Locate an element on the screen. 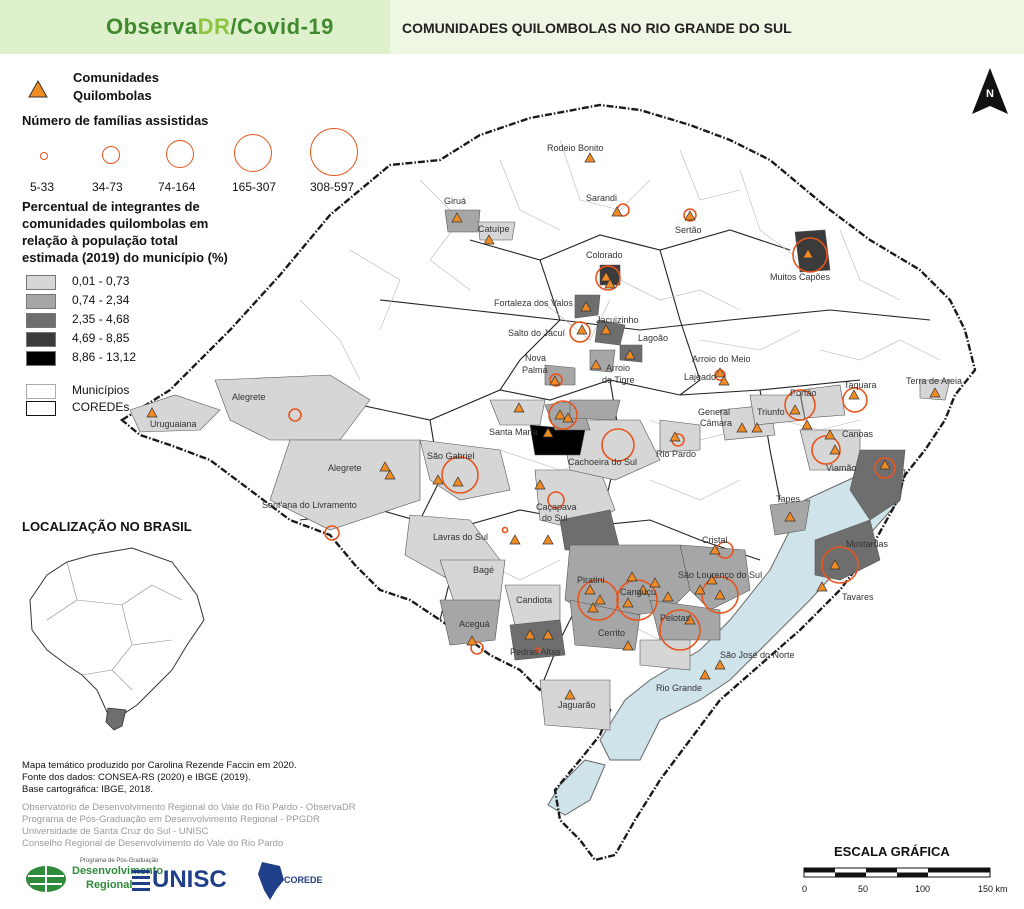 This screenshot has height=909, width=1024. ppgdr-logo-line3: Regional is located at coordinates (109, 885).